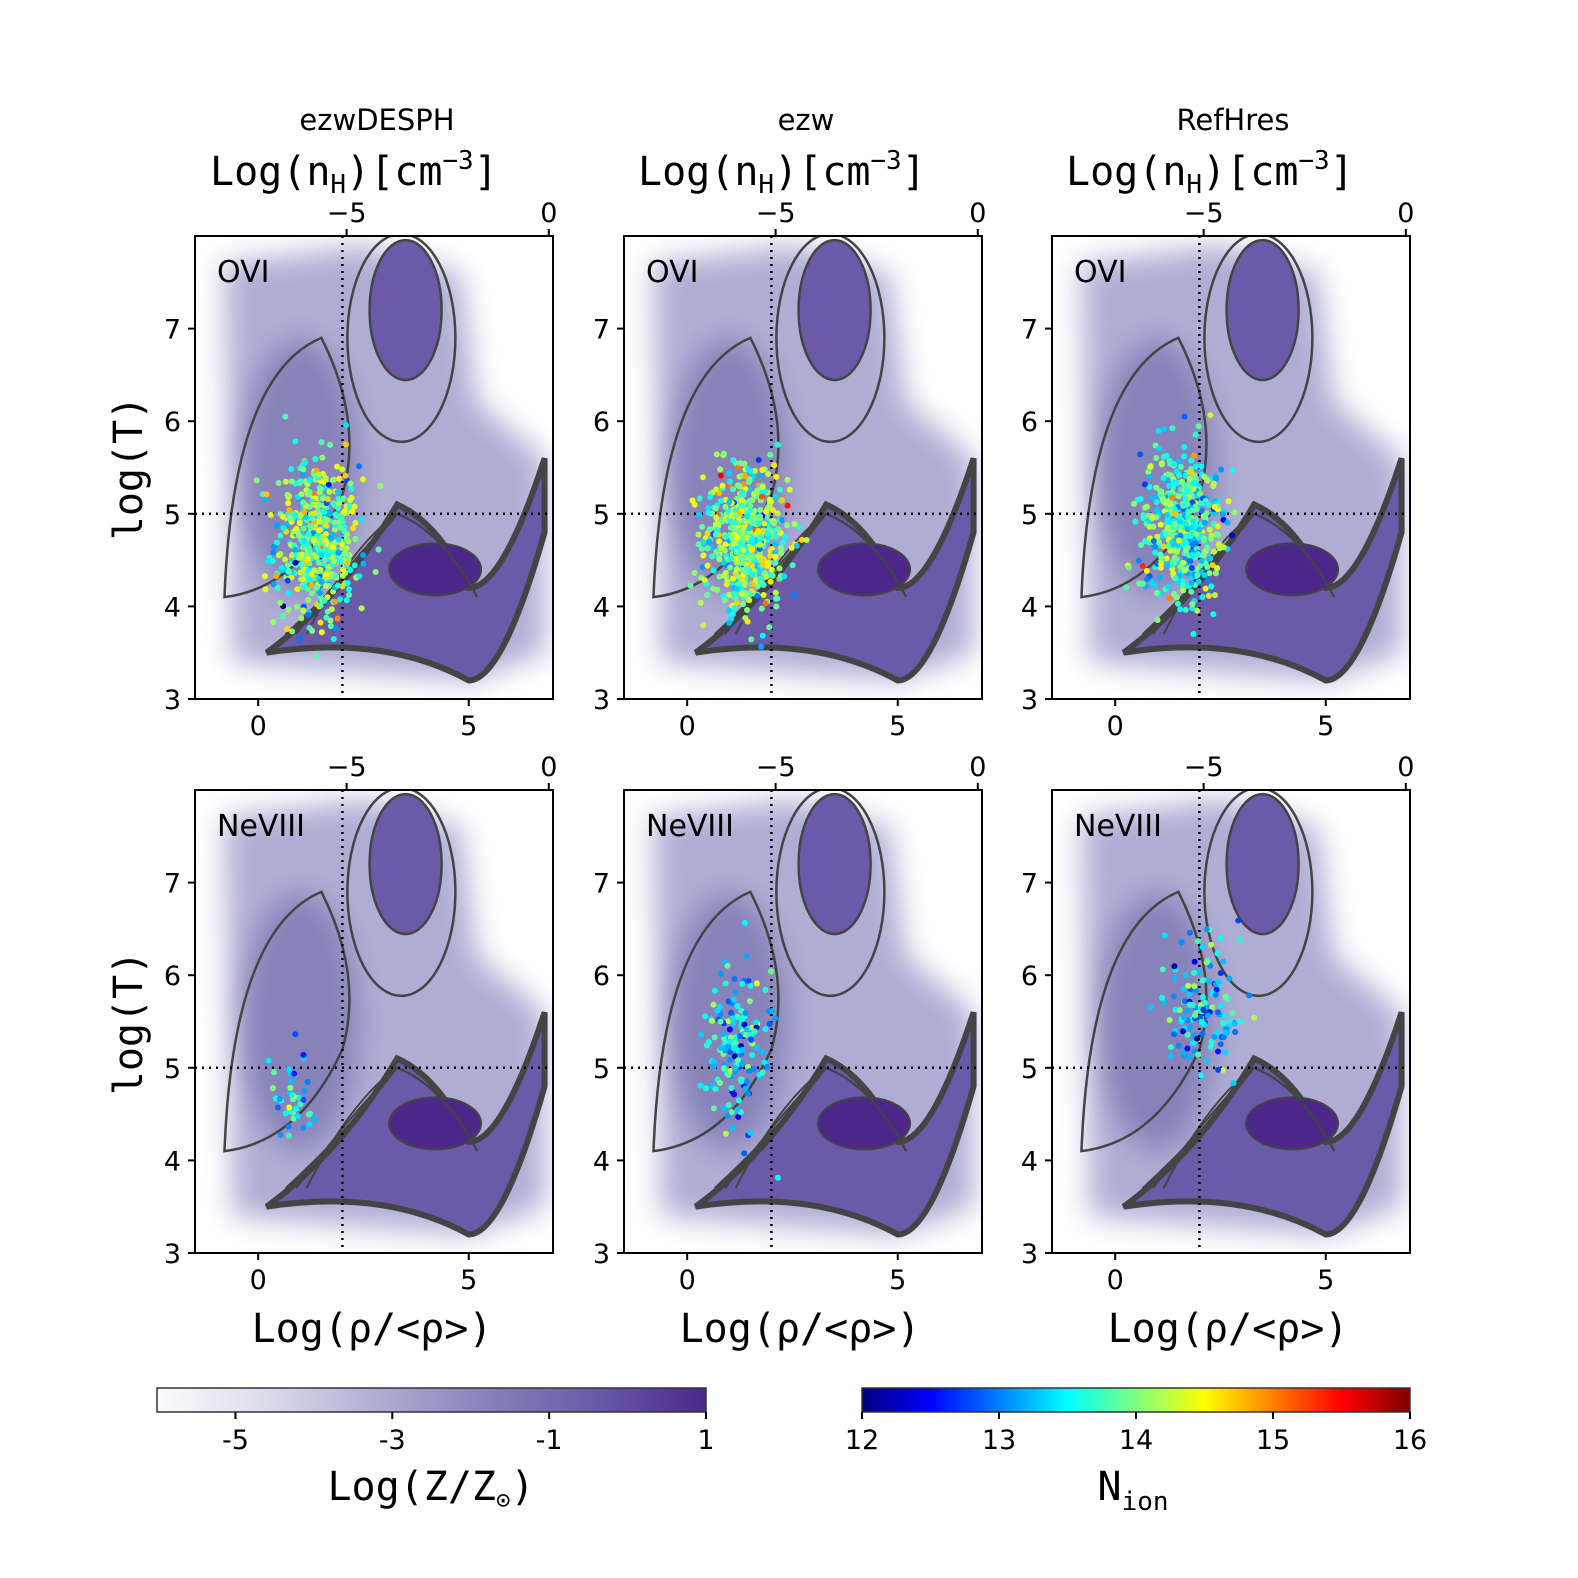  I want to click on y-tick-label: 4, so click(1029, 1161).